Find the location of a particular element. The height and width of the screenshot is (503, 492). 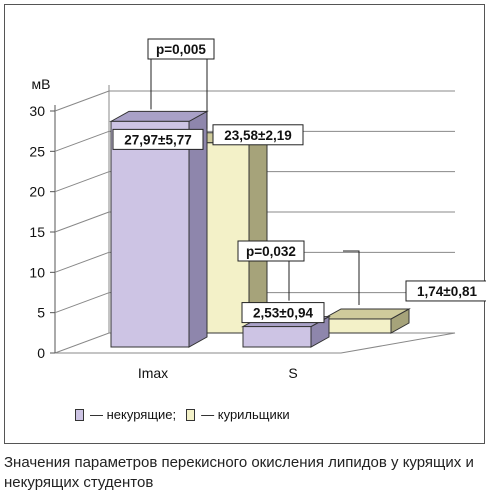

legend: — некурящие; — курильщики is located at coordinates (187, 414).